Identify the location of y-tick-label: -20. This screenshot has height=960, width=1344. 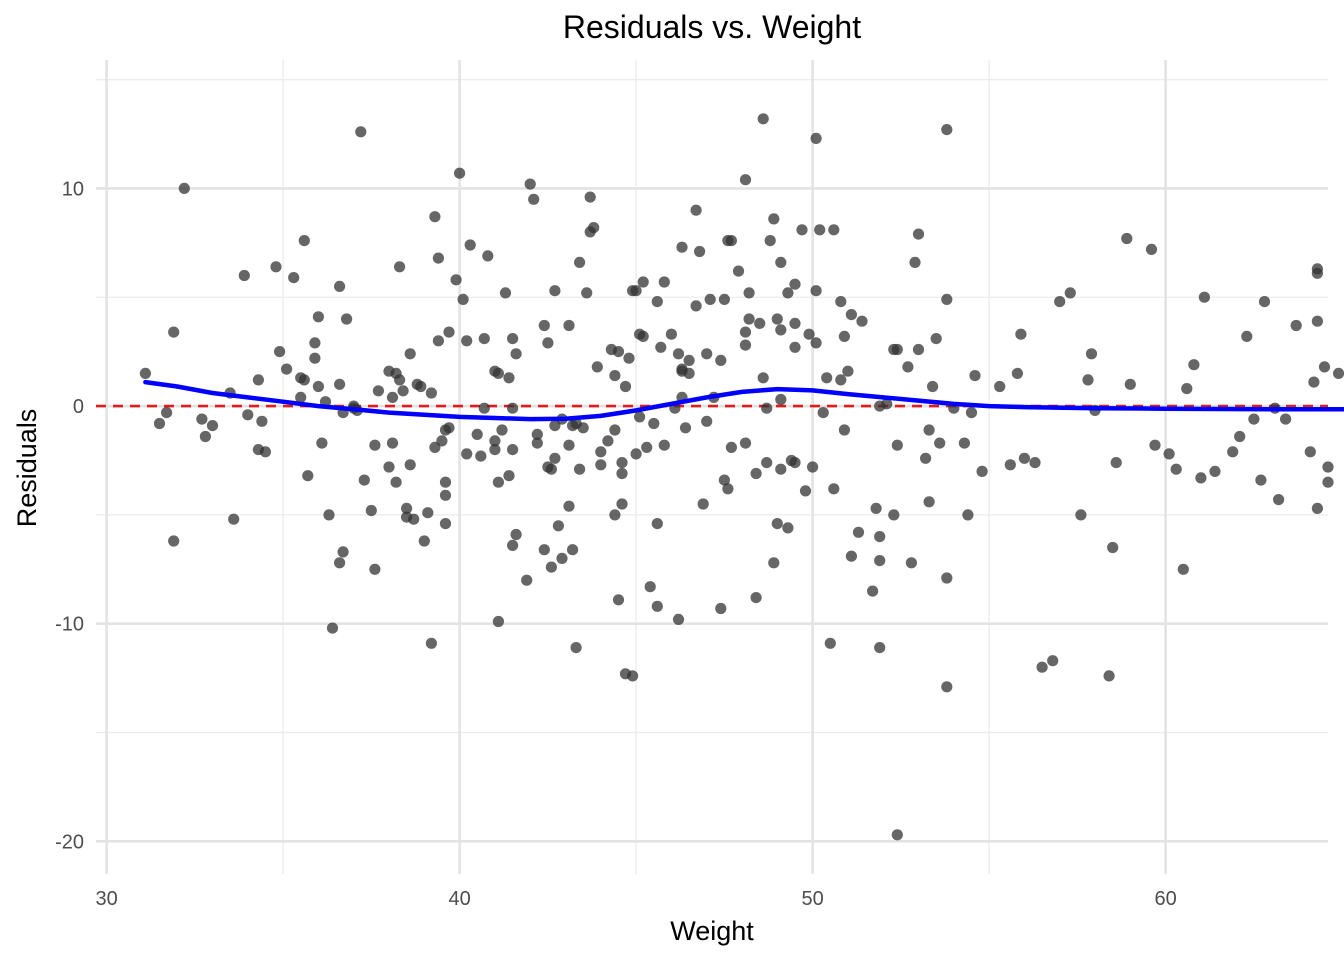
(69, 842).